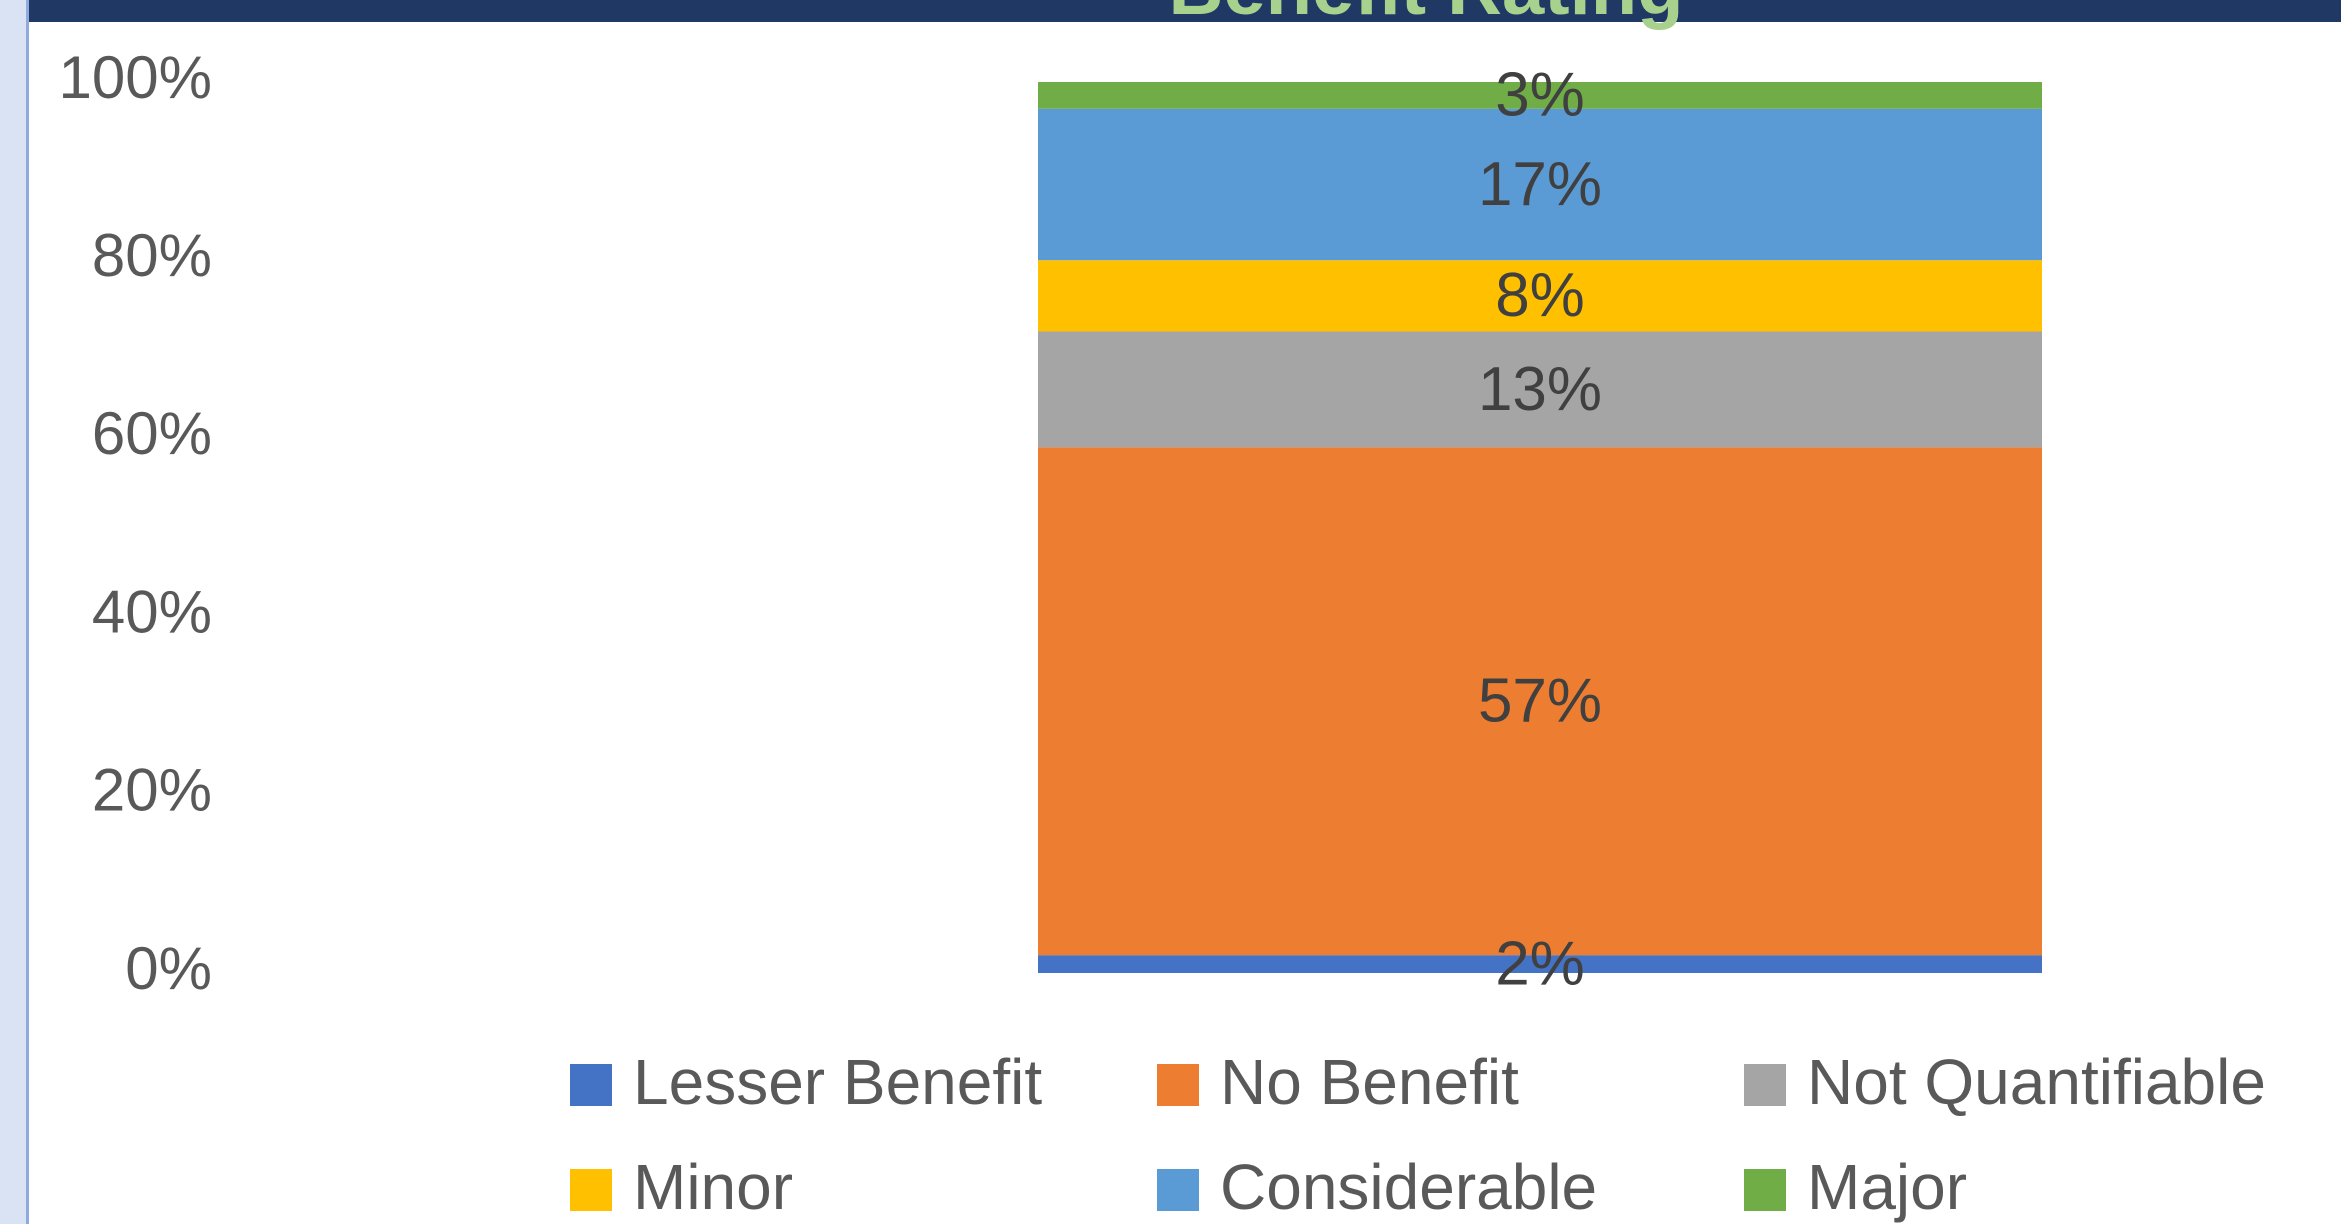 The width and height of the screenshot is (2341, 1224). What do you see at coordinates (168, 968) in the screenshot?
I see `y-tick-label: 0%` at bounding box center [168, 968].